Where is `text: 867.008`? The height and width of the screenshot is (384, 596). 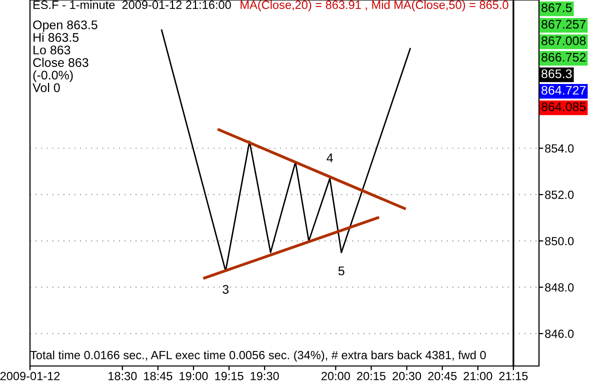 text: 867.008 is located at coordinates (564, 41).